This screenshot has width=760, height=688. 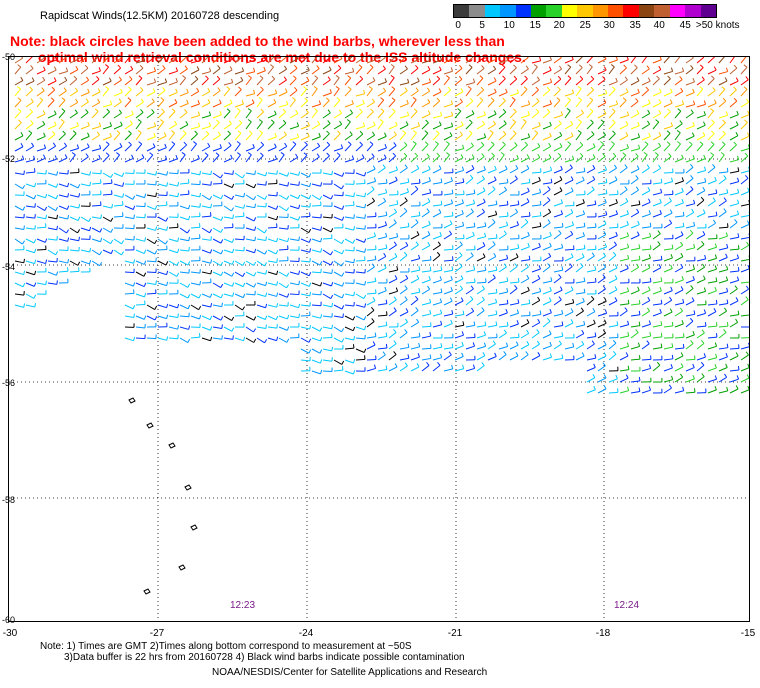 What do you see at coordinates (9, 57) in the screenshot?
I see `lat-label: -50` at bounding box center [9, 57].